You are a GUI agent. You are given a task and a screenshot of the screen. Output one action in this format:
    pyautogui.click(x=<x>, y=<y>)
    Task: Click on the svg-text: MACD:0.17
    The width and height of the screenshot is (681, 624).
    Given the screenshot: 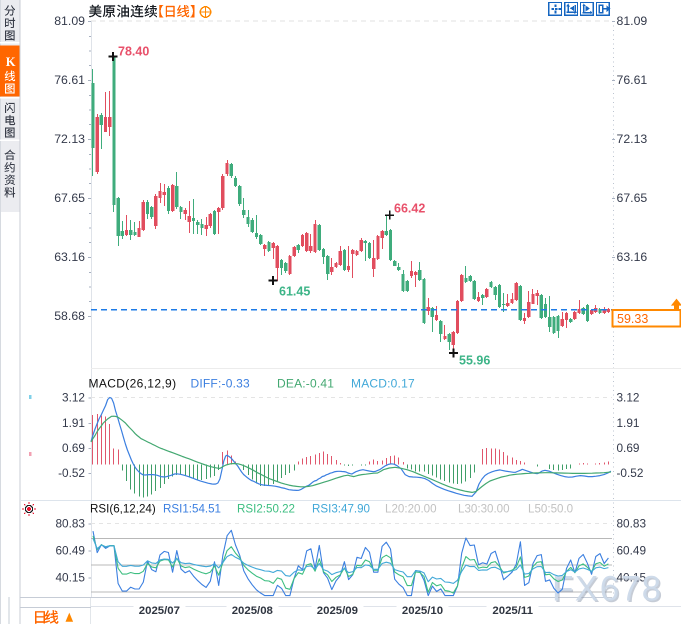 What is the action you would take?
    pyautogui.click(x=383, y=384)
    